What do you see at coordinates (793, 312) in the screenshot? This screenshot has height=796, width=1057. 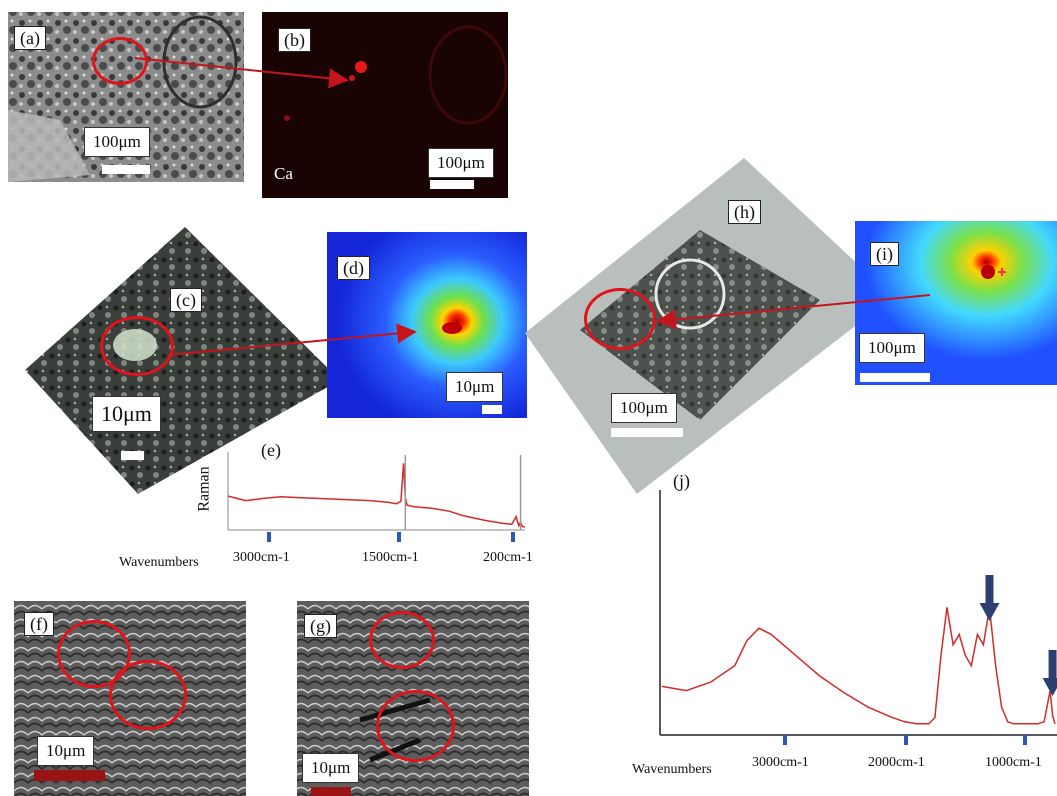 I see `arrow-i-to-h` at bounding box center [793, 312].